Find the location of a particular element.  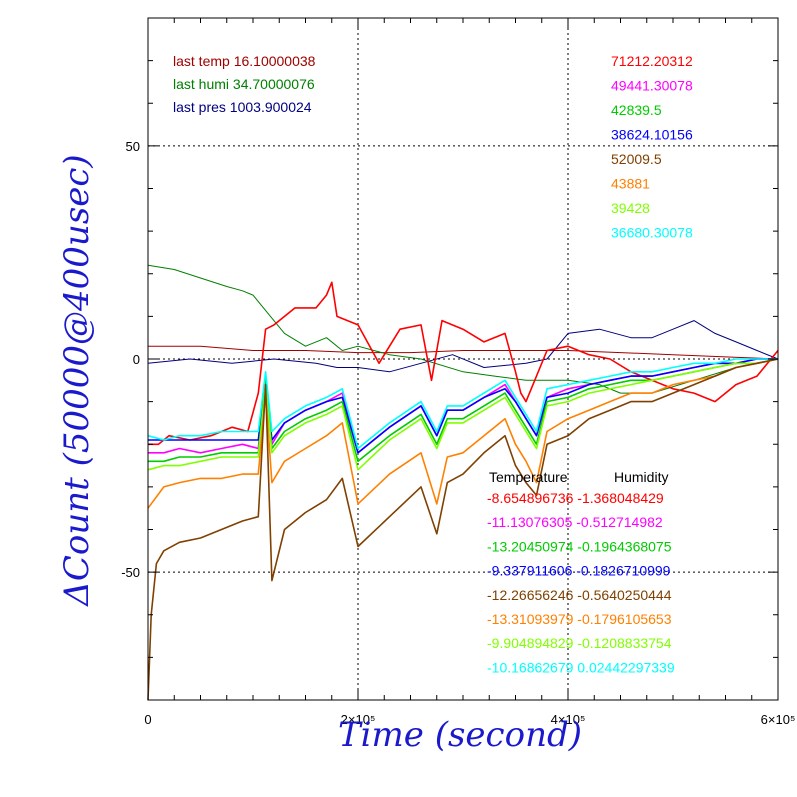

y-tick-label-1: 0 is located at coordinates (136, 359).